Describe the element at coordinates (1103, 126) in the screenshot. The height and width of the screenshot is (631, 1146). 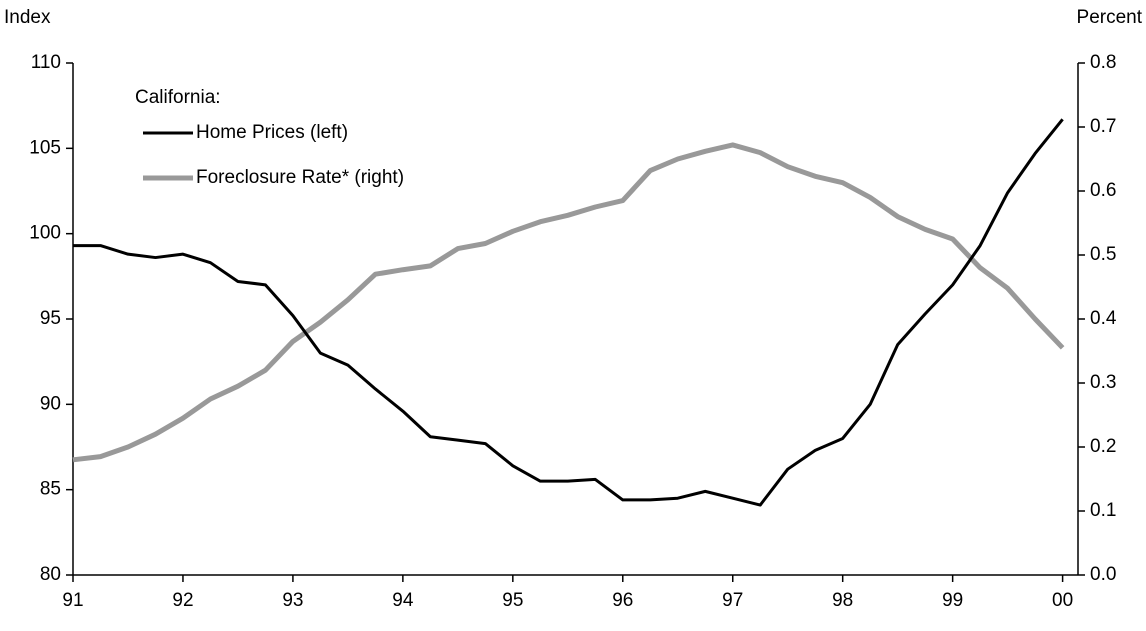
I see `y2-tick-label: 0.7` at that location.